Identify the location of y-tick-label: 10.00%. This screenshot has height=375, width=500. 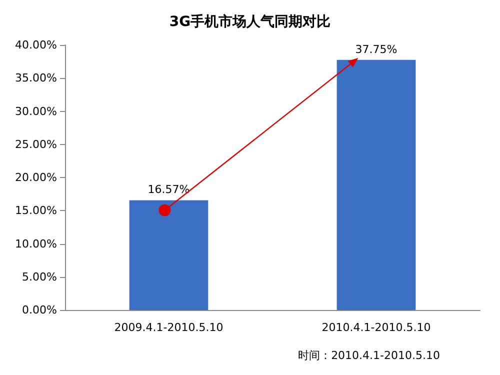
(36, 243).